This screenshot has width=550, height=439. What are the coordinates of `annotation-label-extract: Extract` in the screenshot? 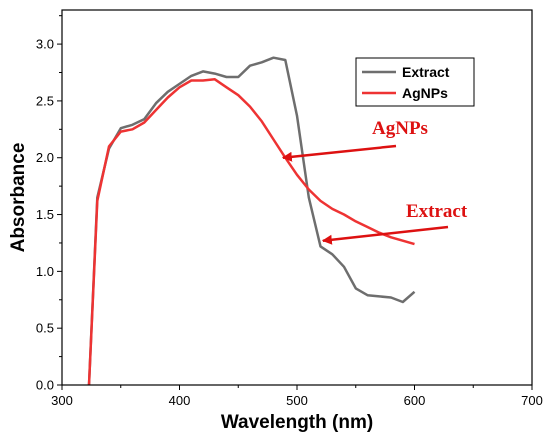 It's located at (437, 211).